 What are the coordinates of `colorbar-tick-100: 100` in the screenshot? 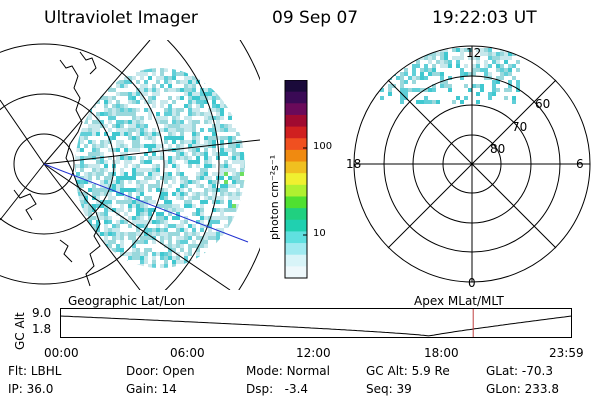 It's located at (323, 146).